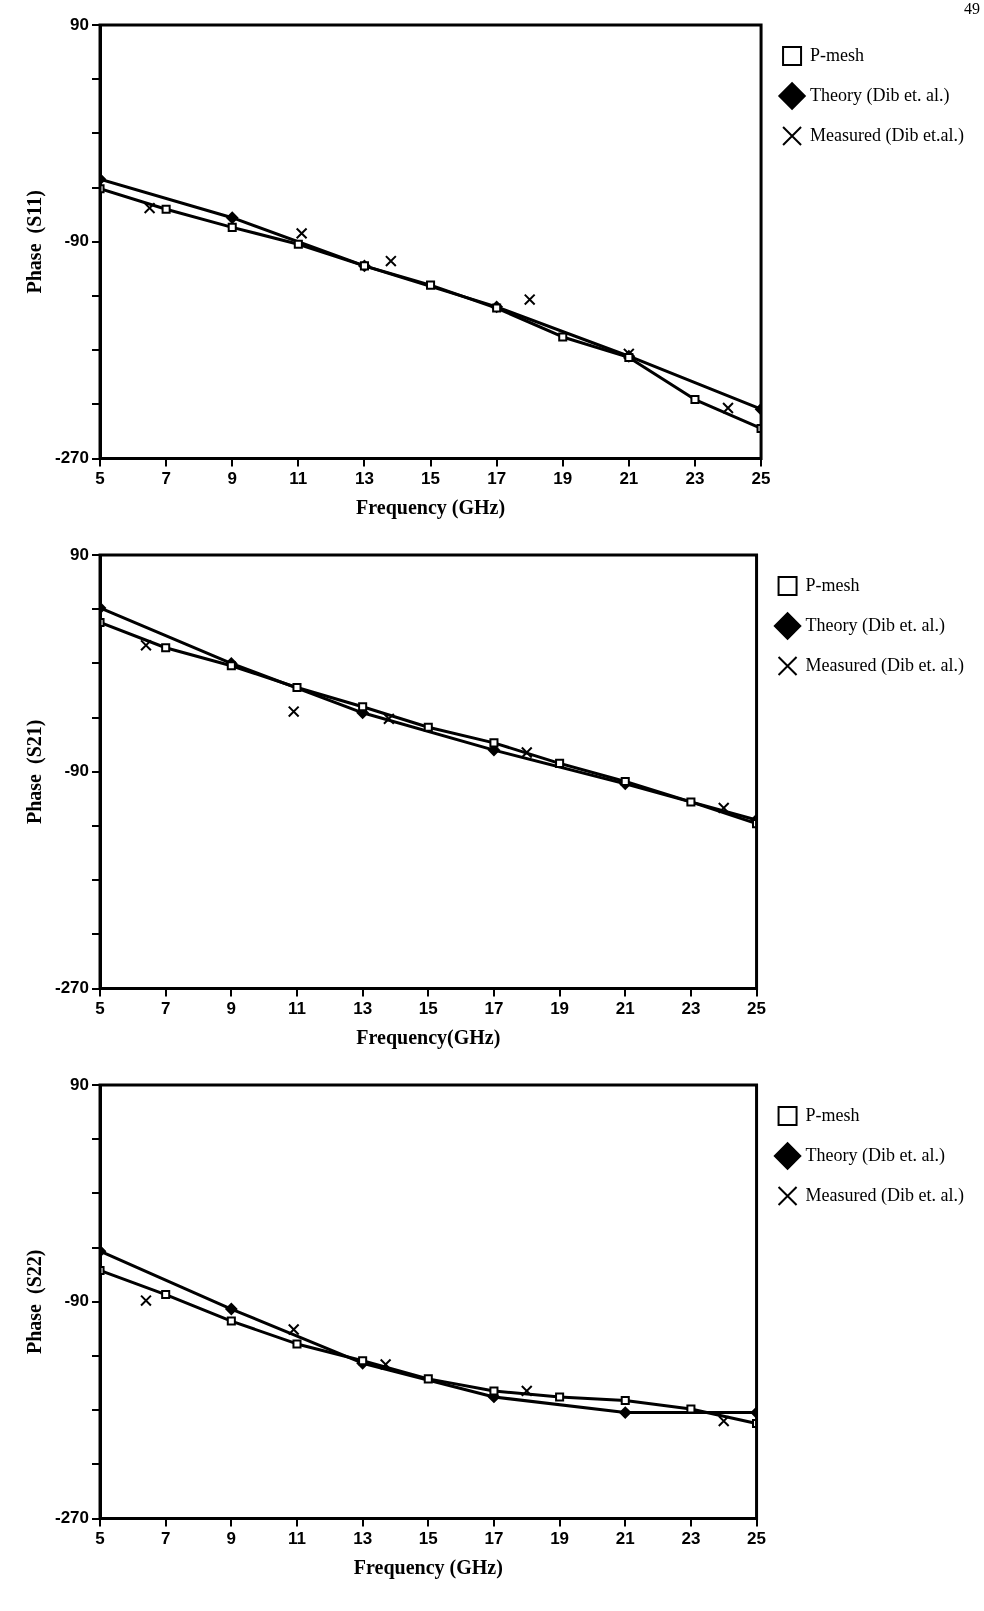 Image resolution: width=984 pixels, height=1611 pixels. I want to click on y-axis-title: Phase (S11), so click(35, 242).